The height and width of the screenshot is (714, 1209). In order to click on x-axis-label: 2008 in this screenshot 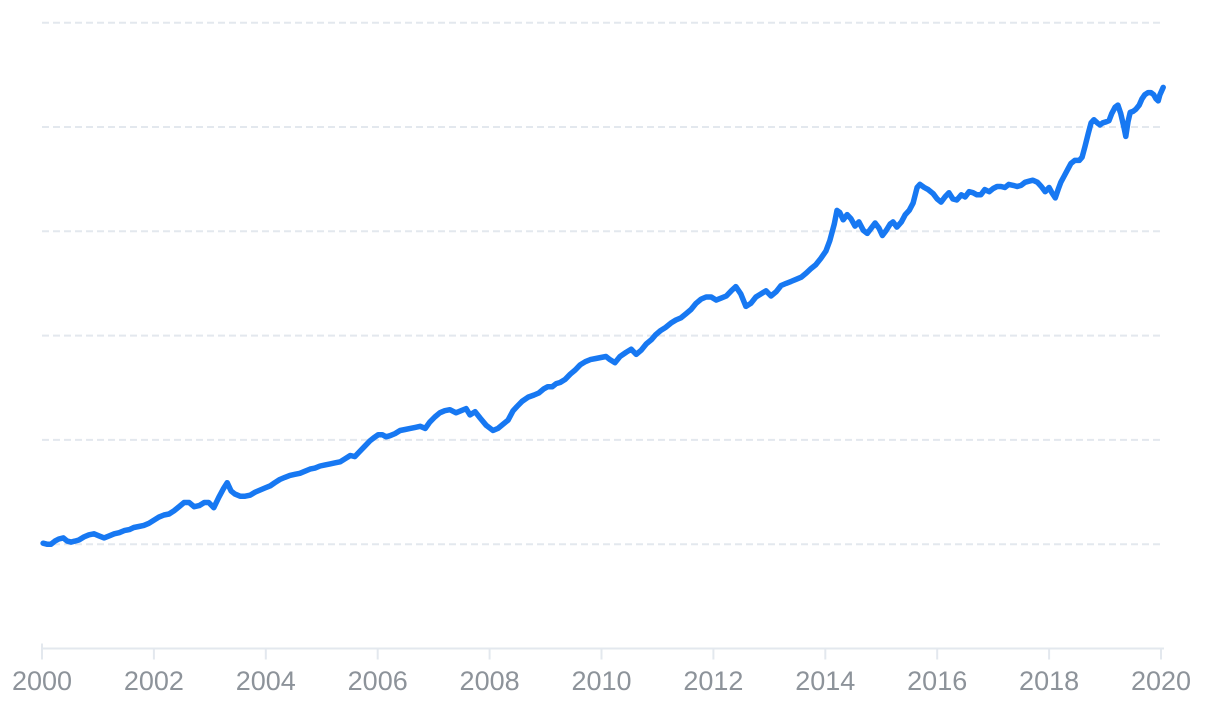, I will do `click(490, 681)`.